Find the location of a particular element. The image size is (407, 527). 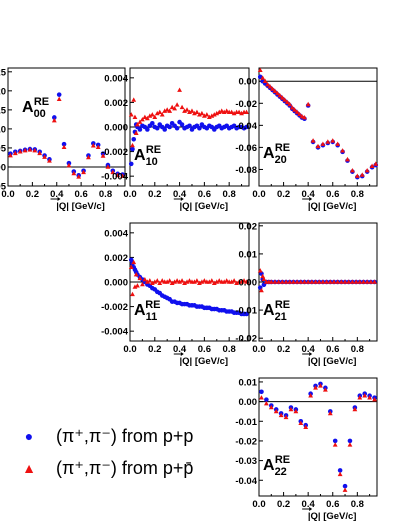

y-tick-label: 1.00 is located at coordinates (3, 167).